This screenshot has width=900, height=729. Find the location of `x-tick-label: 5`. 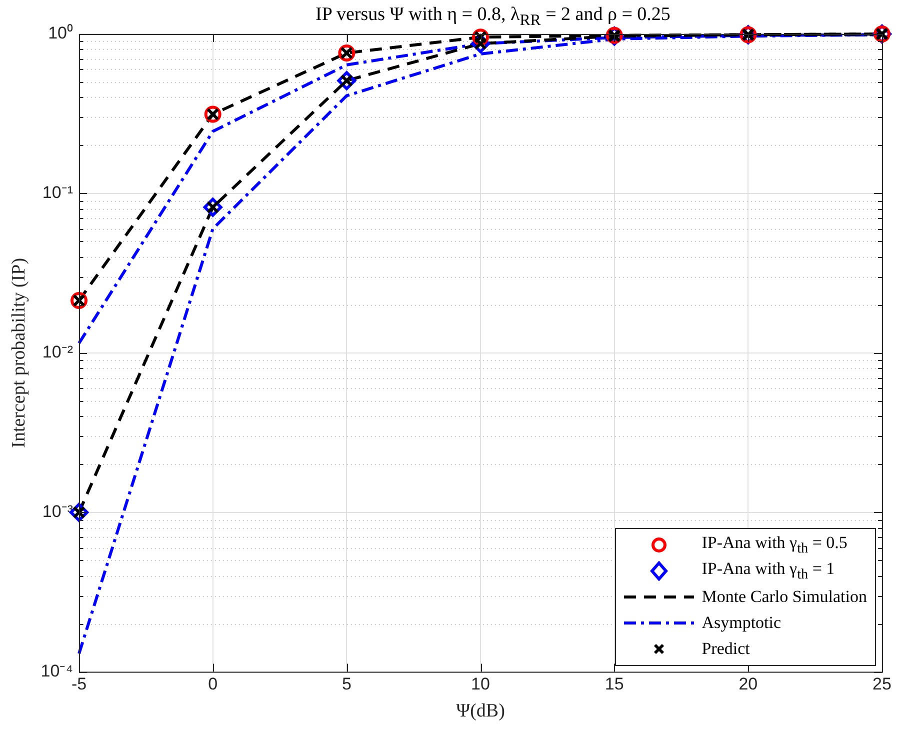

x-tick-label: 5 is located at coordinates (347, 684).